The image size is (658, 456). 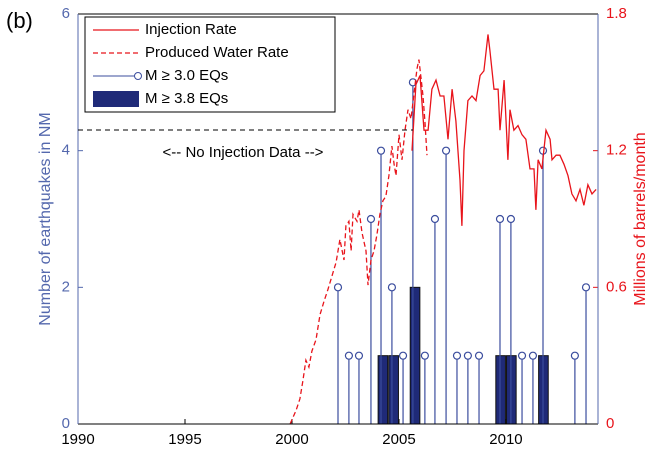 I want to click on y2-tick-label: 0.6, so click(x=616, y=286).